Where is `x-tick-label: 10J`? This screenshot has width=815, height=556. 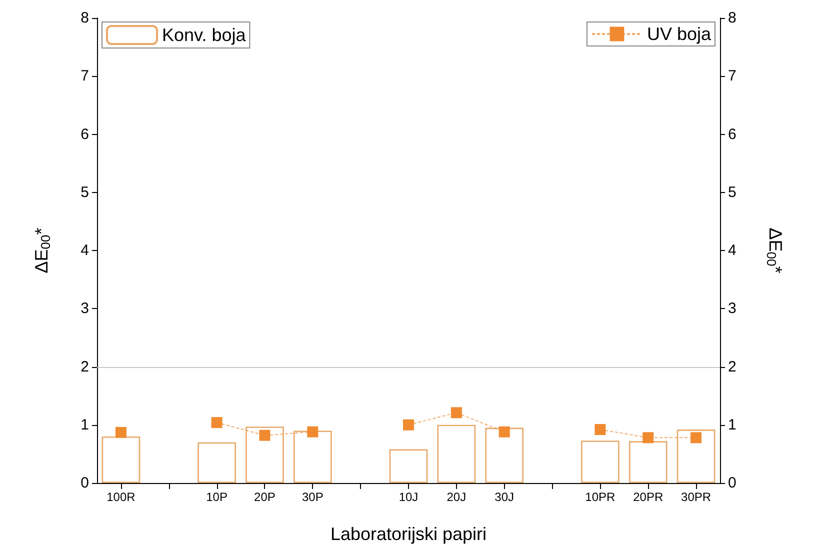
x-tick-label: 10J is located at coordinates (408, 497).